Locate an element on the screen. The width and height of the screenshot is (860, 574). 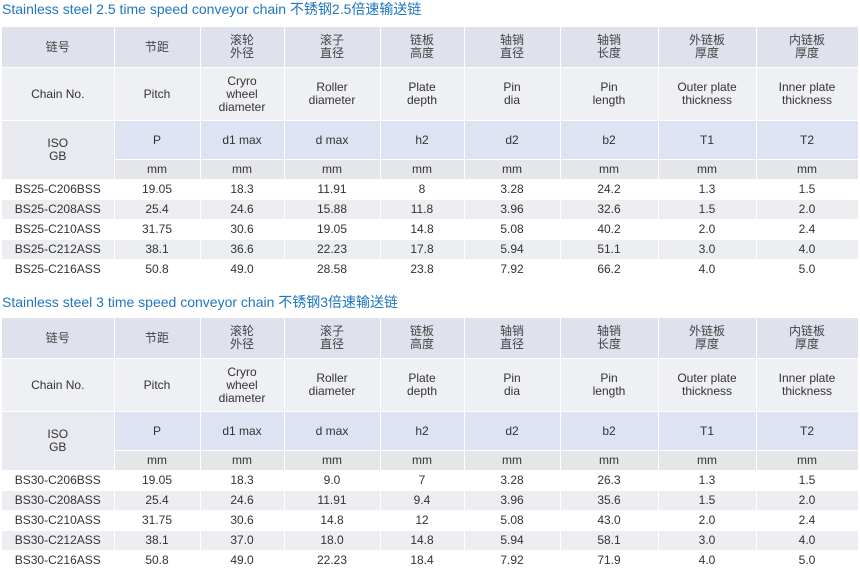
header-line: Roller is located at coordinates (332, 378).